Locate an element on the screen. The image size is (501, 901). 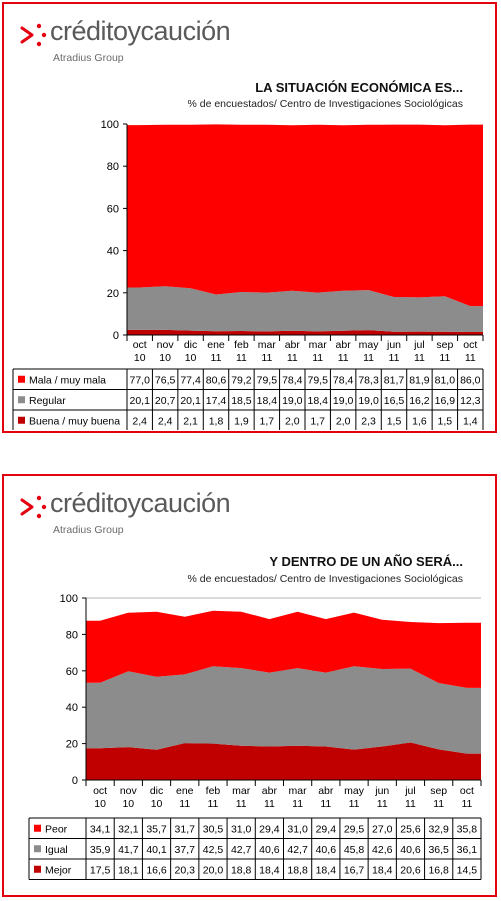
data-label: 81,7 is located at coordinates (394, 380).